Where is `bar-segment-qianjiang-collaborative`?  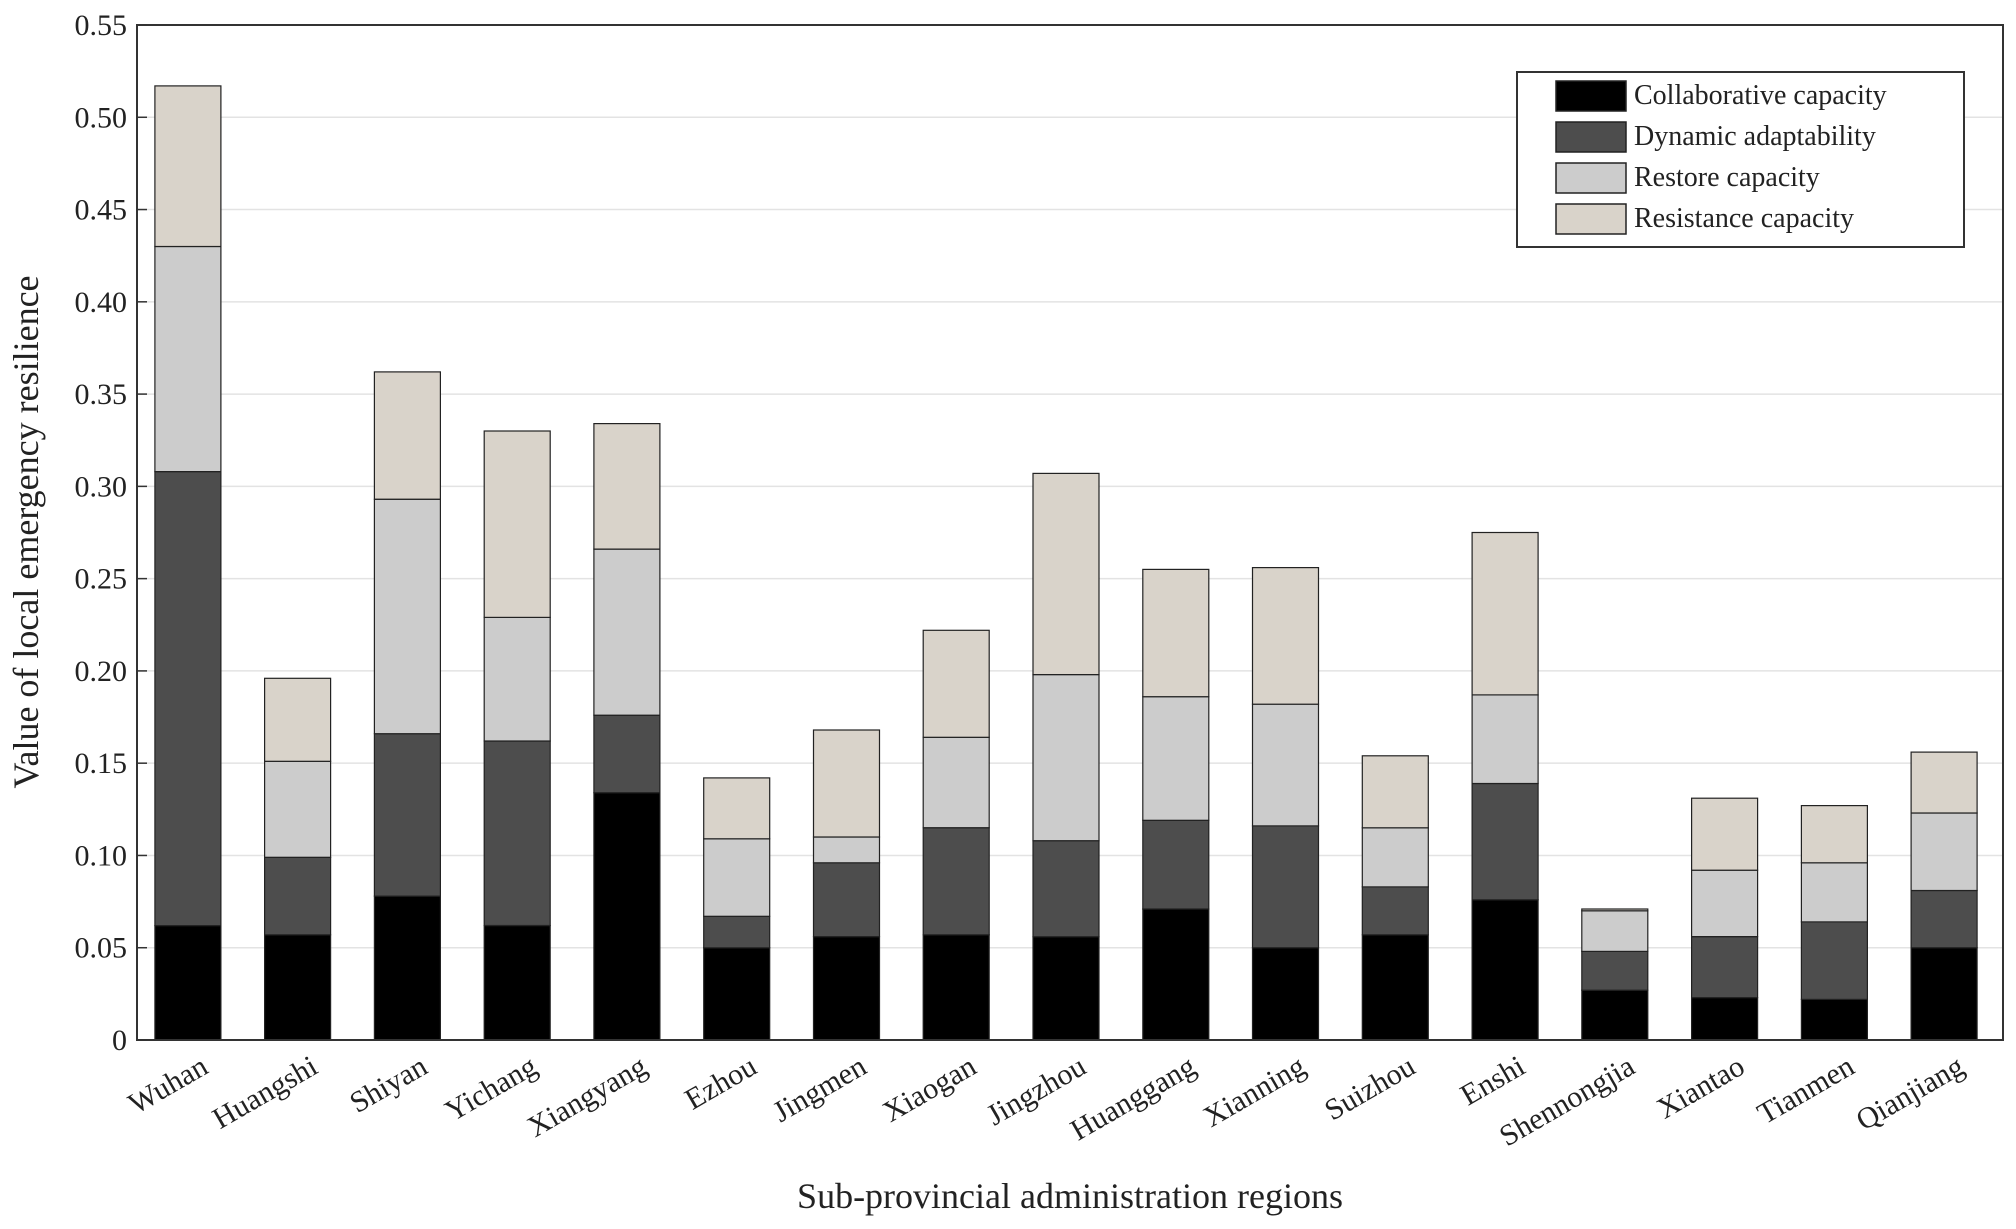
bar-segment-qianjiang-collaborative is located at coordinates (1944, 994).